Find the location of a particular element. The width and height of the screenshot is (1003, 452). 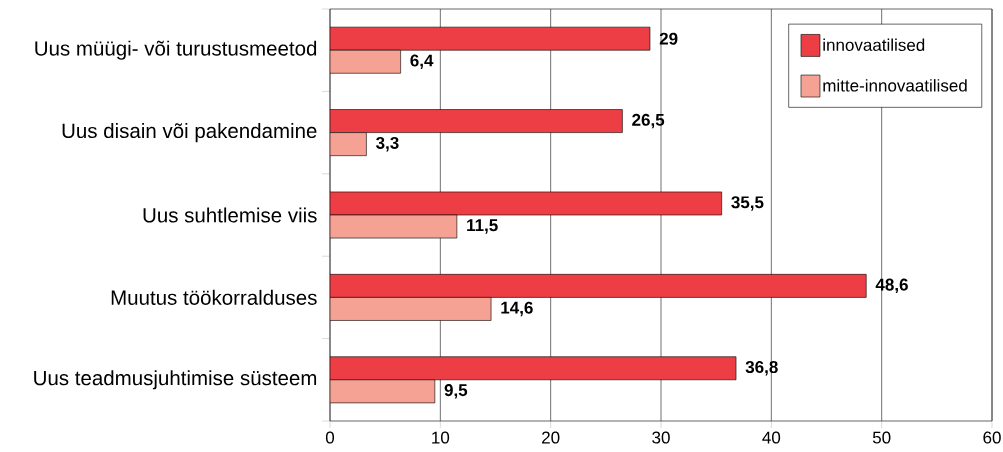

data-label: 11,5 is located at coordinates (482, 226).